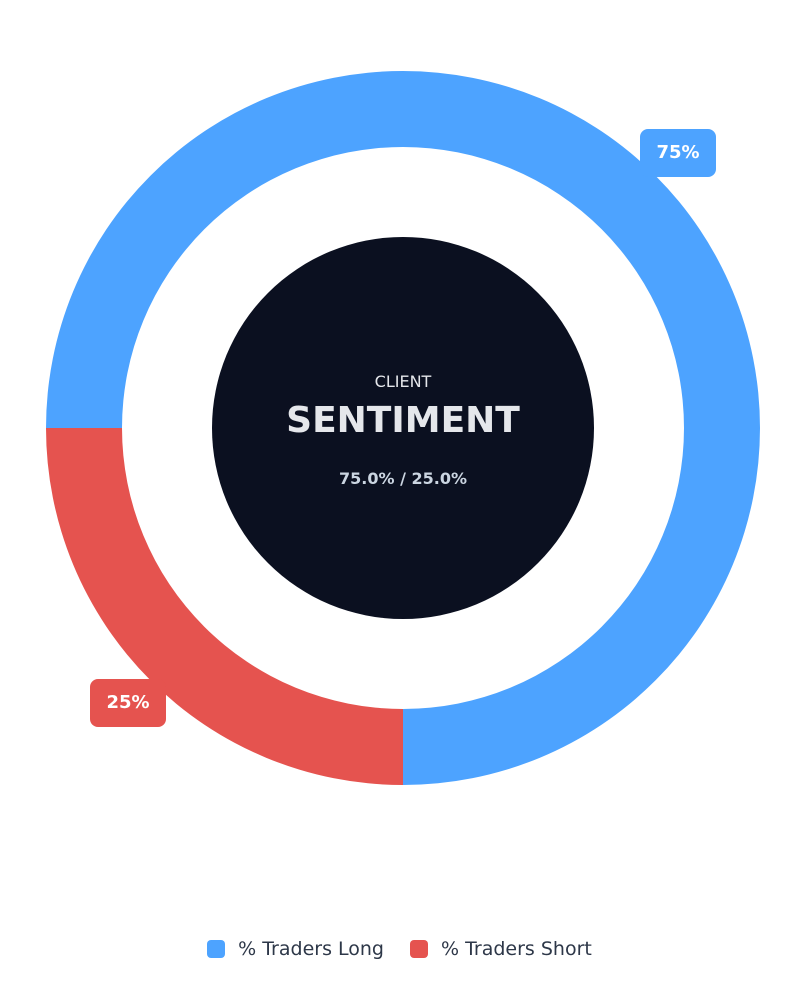 The width and height of the screenshot is (799, 986). What do you see at coordinates (403, 381) in the screenshot?
I see `center-subtitle: CLIENT` at bounding box center [403, 381].